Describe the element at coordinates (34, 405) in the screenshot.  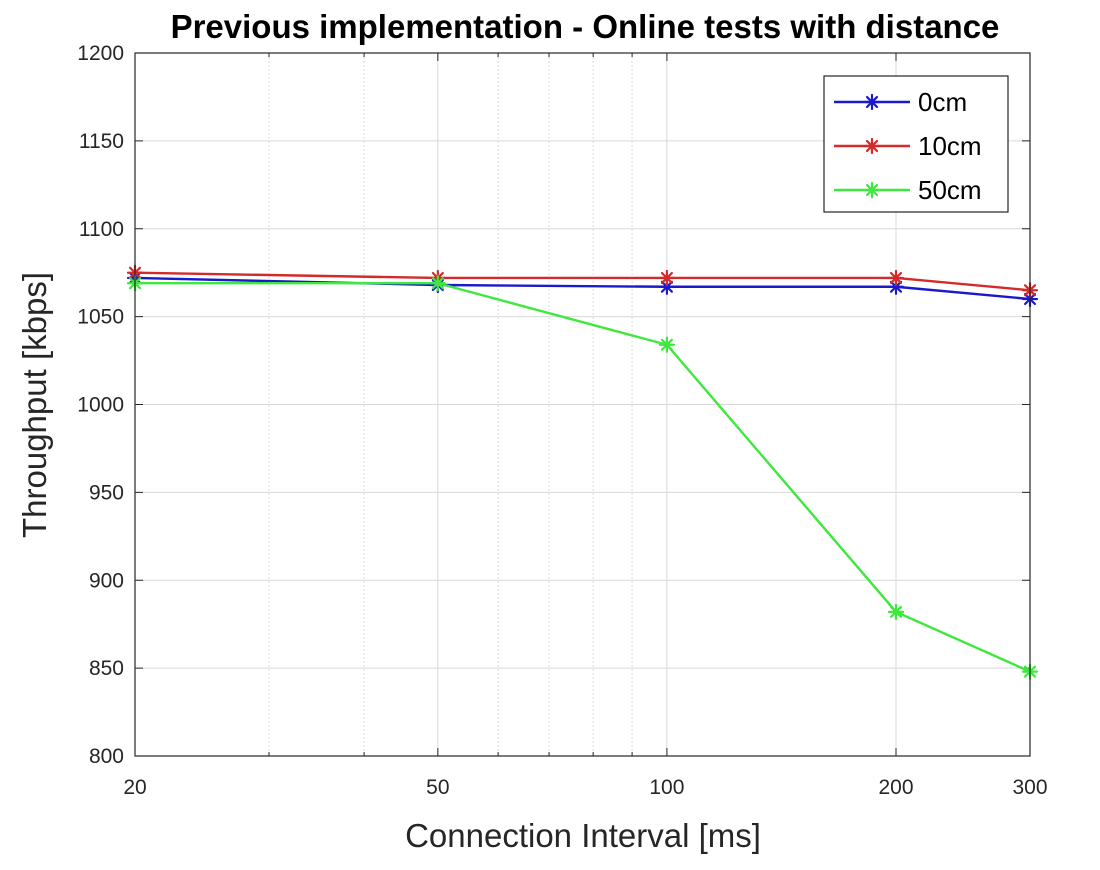
I see `y-axis-label: Throughput [kbps]` at that location.